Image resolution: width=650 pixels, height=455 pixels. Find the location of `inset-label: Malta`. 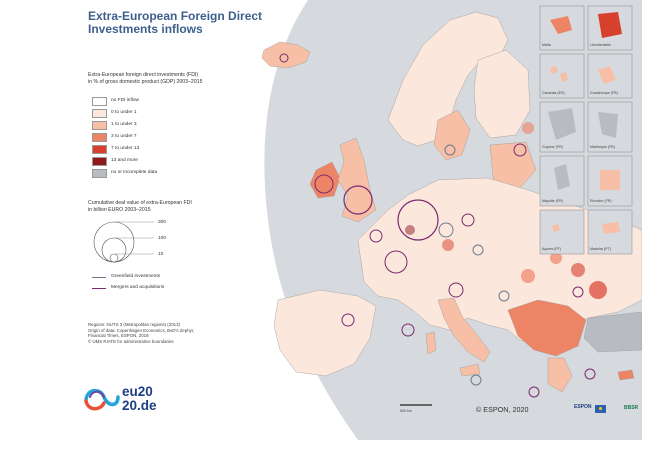

inset-label: Malta is located at coordinates (546, 45).